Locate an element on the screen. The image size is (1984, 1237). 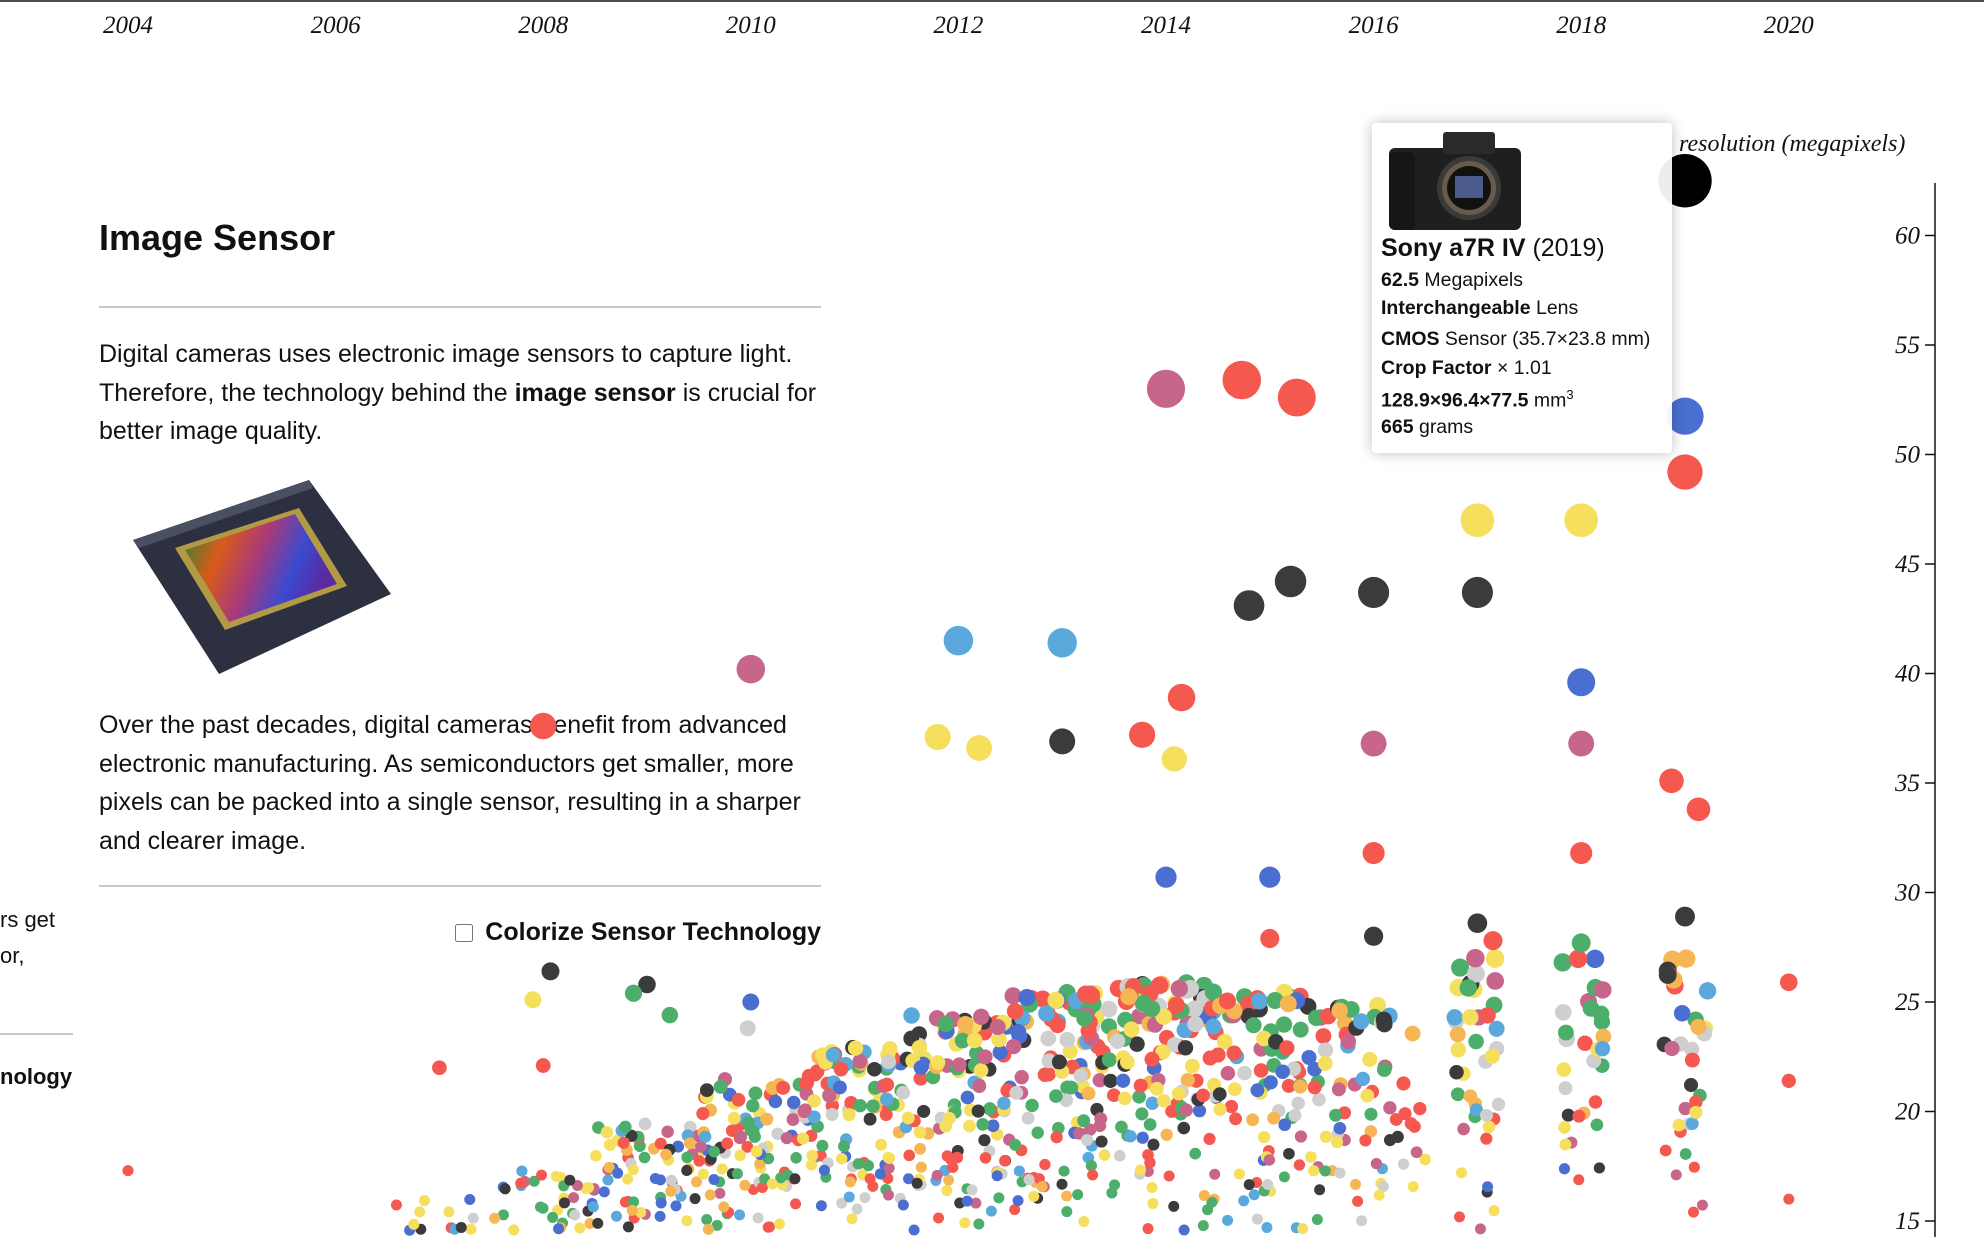
colorize-toggle: Colorize Sensor Technology is located at coordinates (638, 932).